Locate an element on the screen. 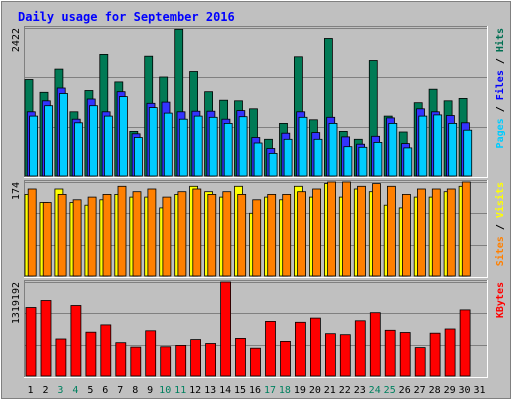 The width and height of the screenshot is (512, 400). y-tick-label: 174 is located at coordinates (16, 191).